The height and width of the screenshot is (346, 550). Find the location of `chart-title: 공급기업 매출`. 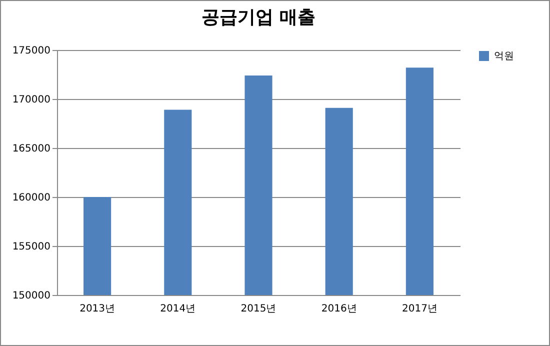

chart-title: 공급기업 매출 is located at coordinates (258, 17).